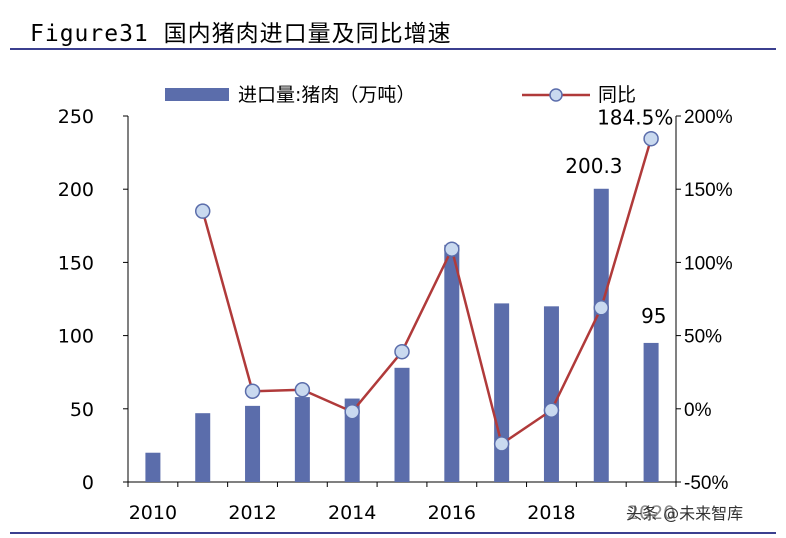 The image size is (786, 538). I want to click on figure-title: Figure31 国内猪肉进口量及同比增速, so click(241, 34).